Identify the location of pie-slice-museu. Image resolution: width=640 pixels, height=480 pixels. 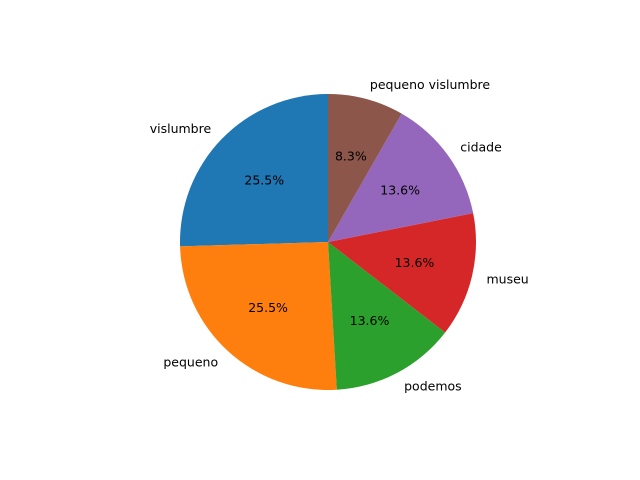
(402, 273).